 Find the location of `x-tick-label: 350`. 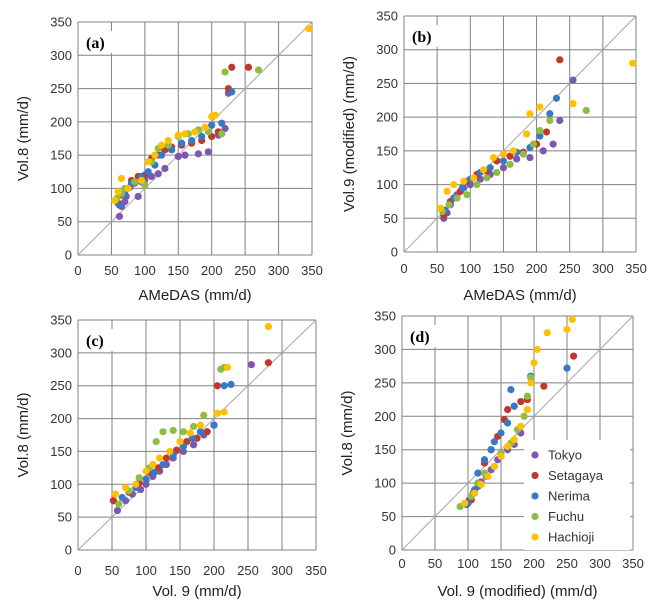

x-tick-label: 350 is located at coordinates (312, 270).